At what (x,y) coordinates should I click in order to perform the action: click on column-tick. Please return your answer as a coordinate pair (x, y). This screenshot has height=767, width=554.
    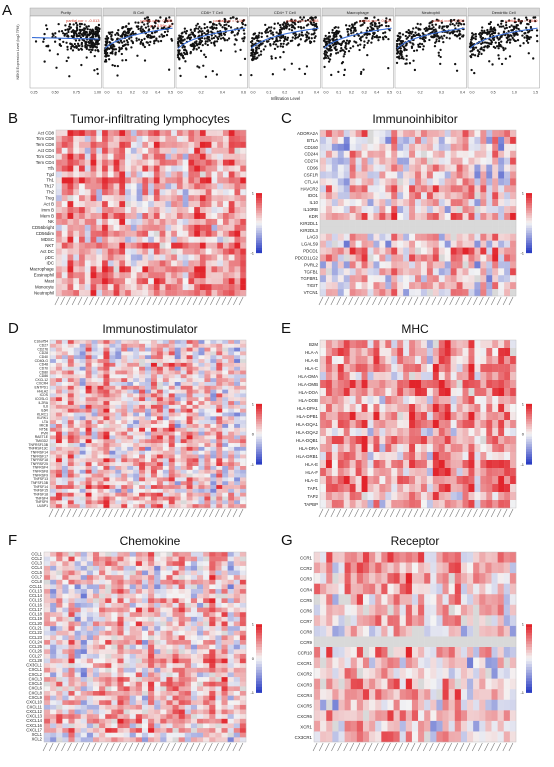
    Looking at the image, I should click on (422, 301).